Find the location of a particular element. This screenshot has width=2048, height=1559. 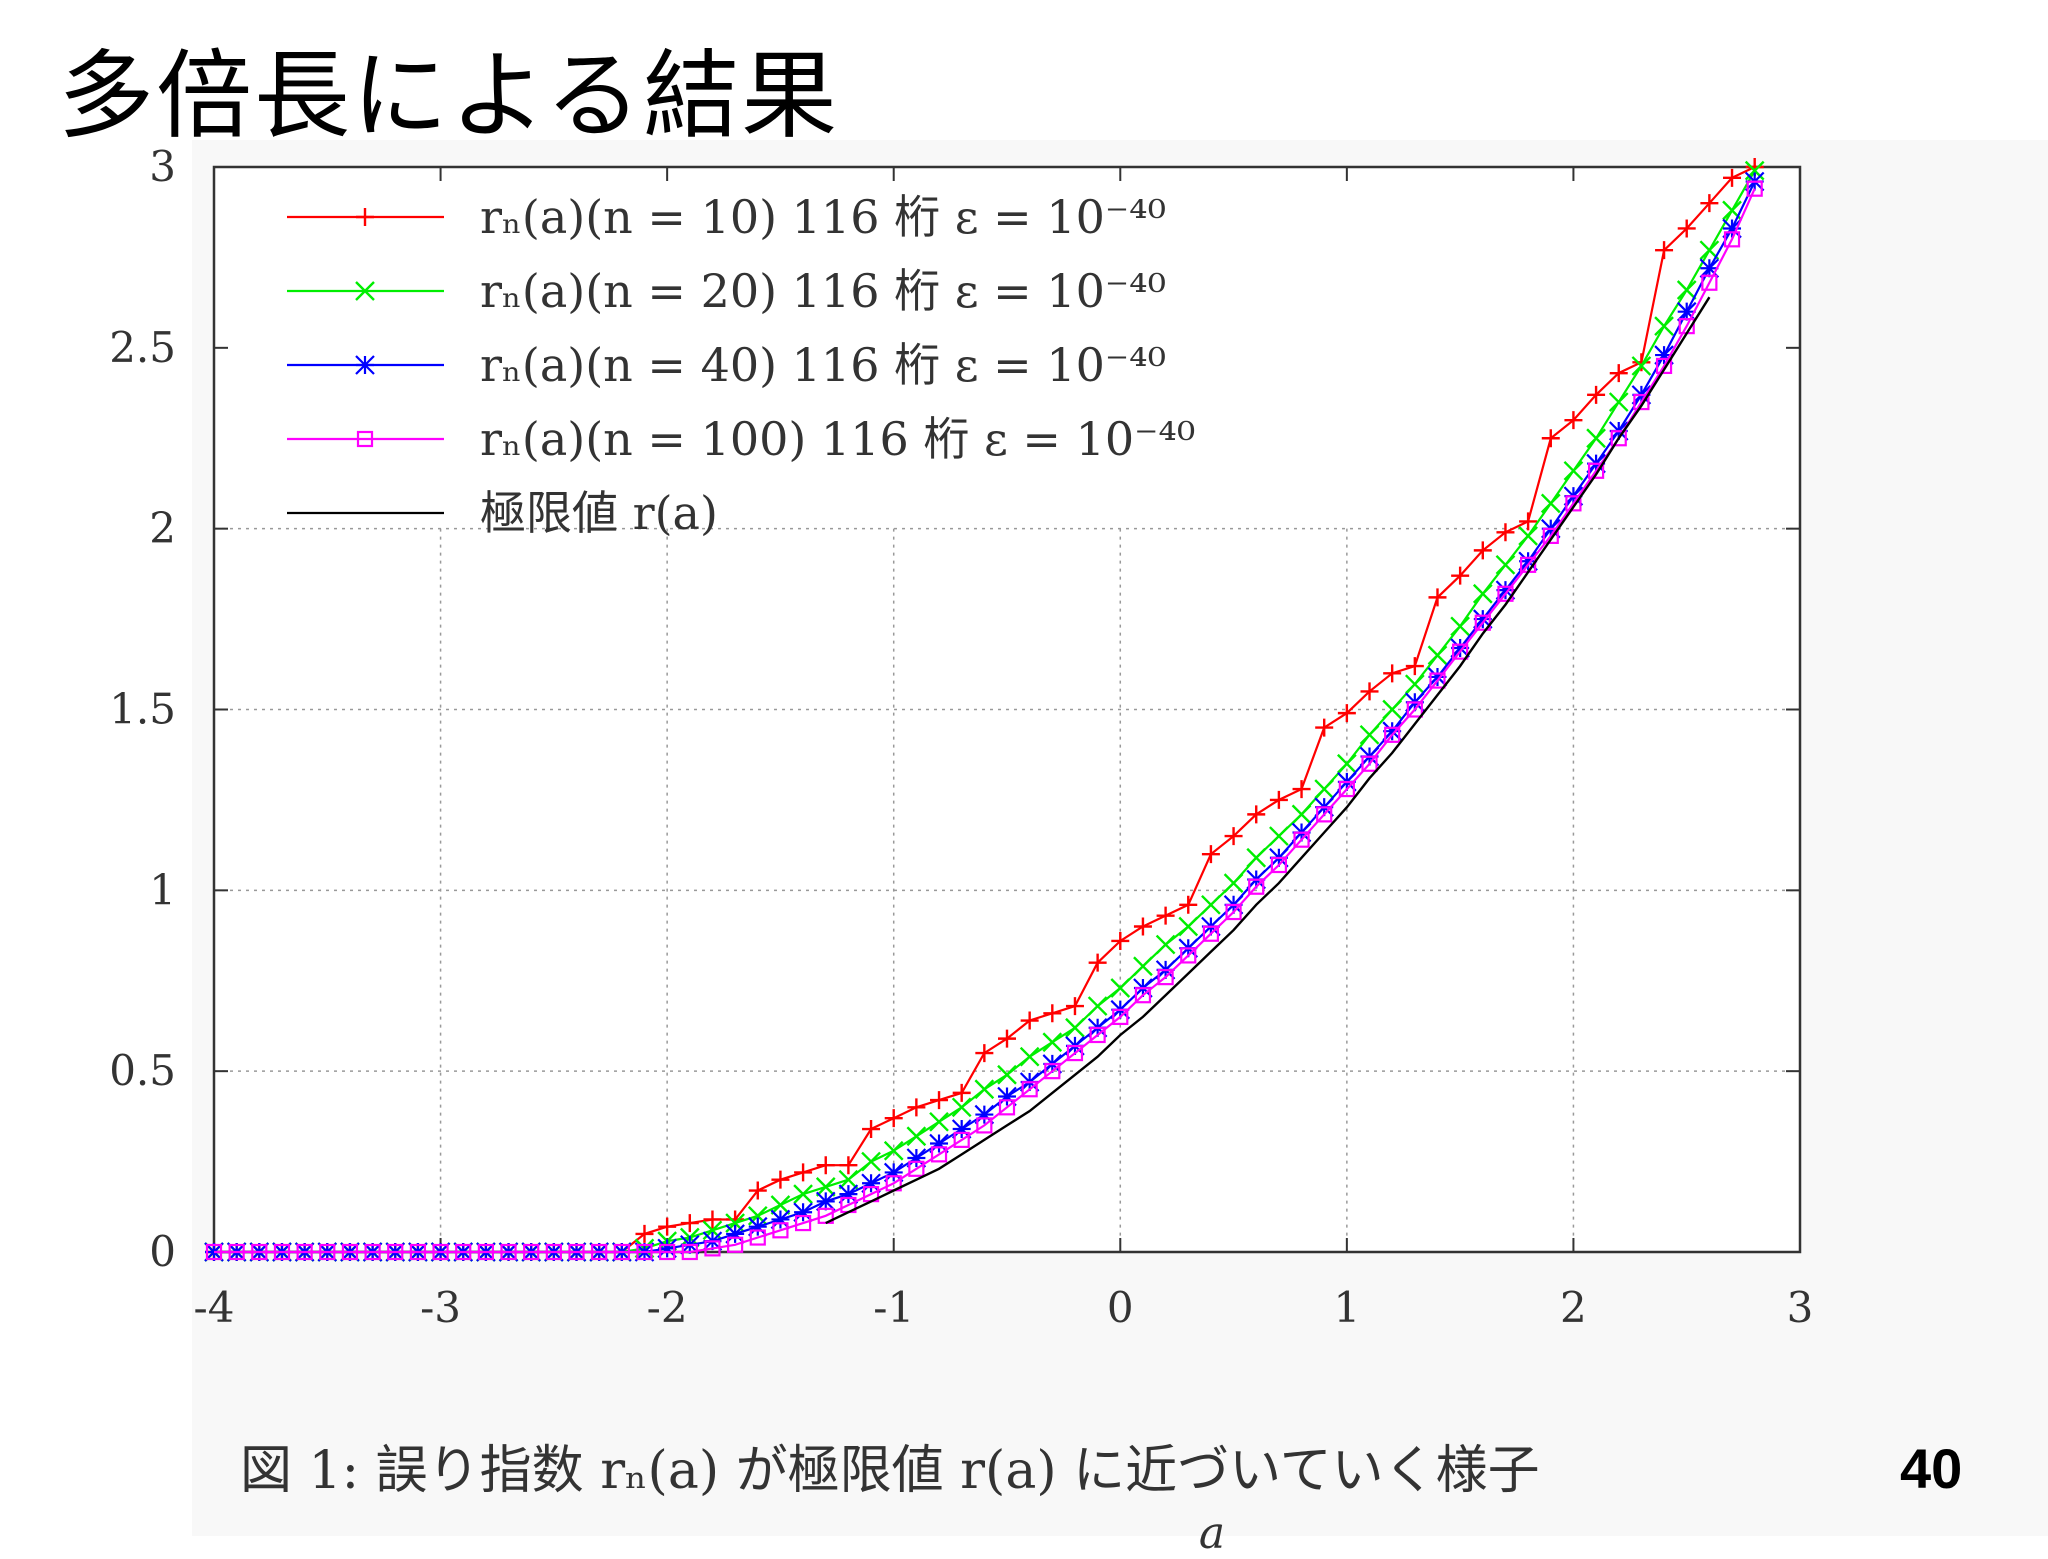

legend-entry-2: rₙ(a)(n = 40) 116 桁 ε = 10⁻⁴⁰ is located at coordinates (823, 365).